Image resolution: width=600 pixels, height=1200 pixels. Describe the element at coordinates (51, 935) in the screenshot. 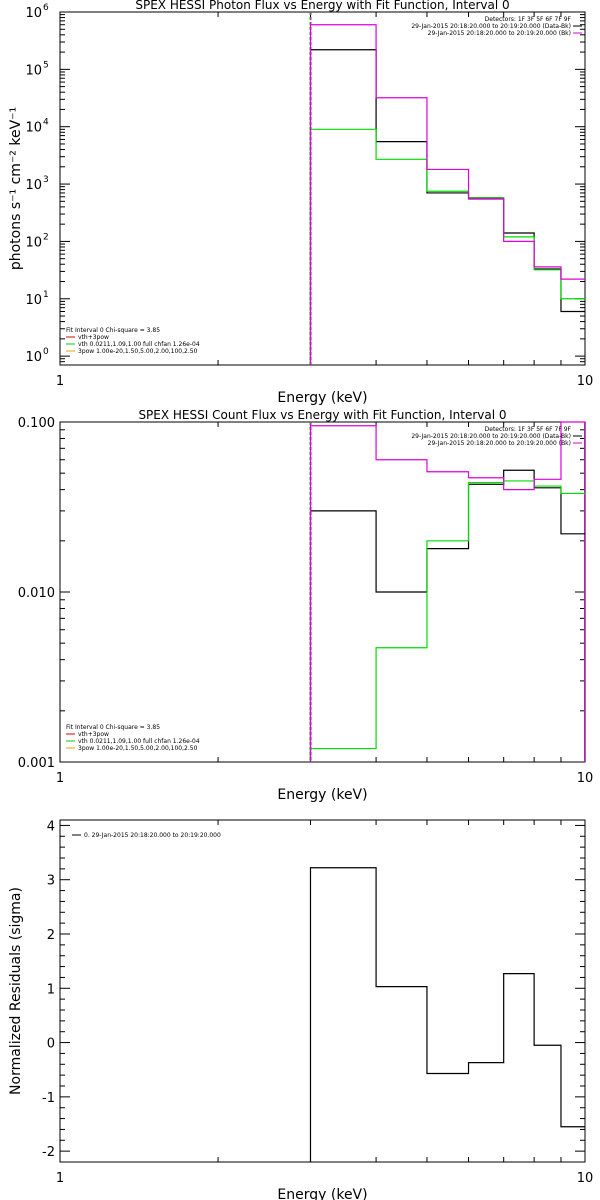

I see `y-tick-label: 2` at that location.